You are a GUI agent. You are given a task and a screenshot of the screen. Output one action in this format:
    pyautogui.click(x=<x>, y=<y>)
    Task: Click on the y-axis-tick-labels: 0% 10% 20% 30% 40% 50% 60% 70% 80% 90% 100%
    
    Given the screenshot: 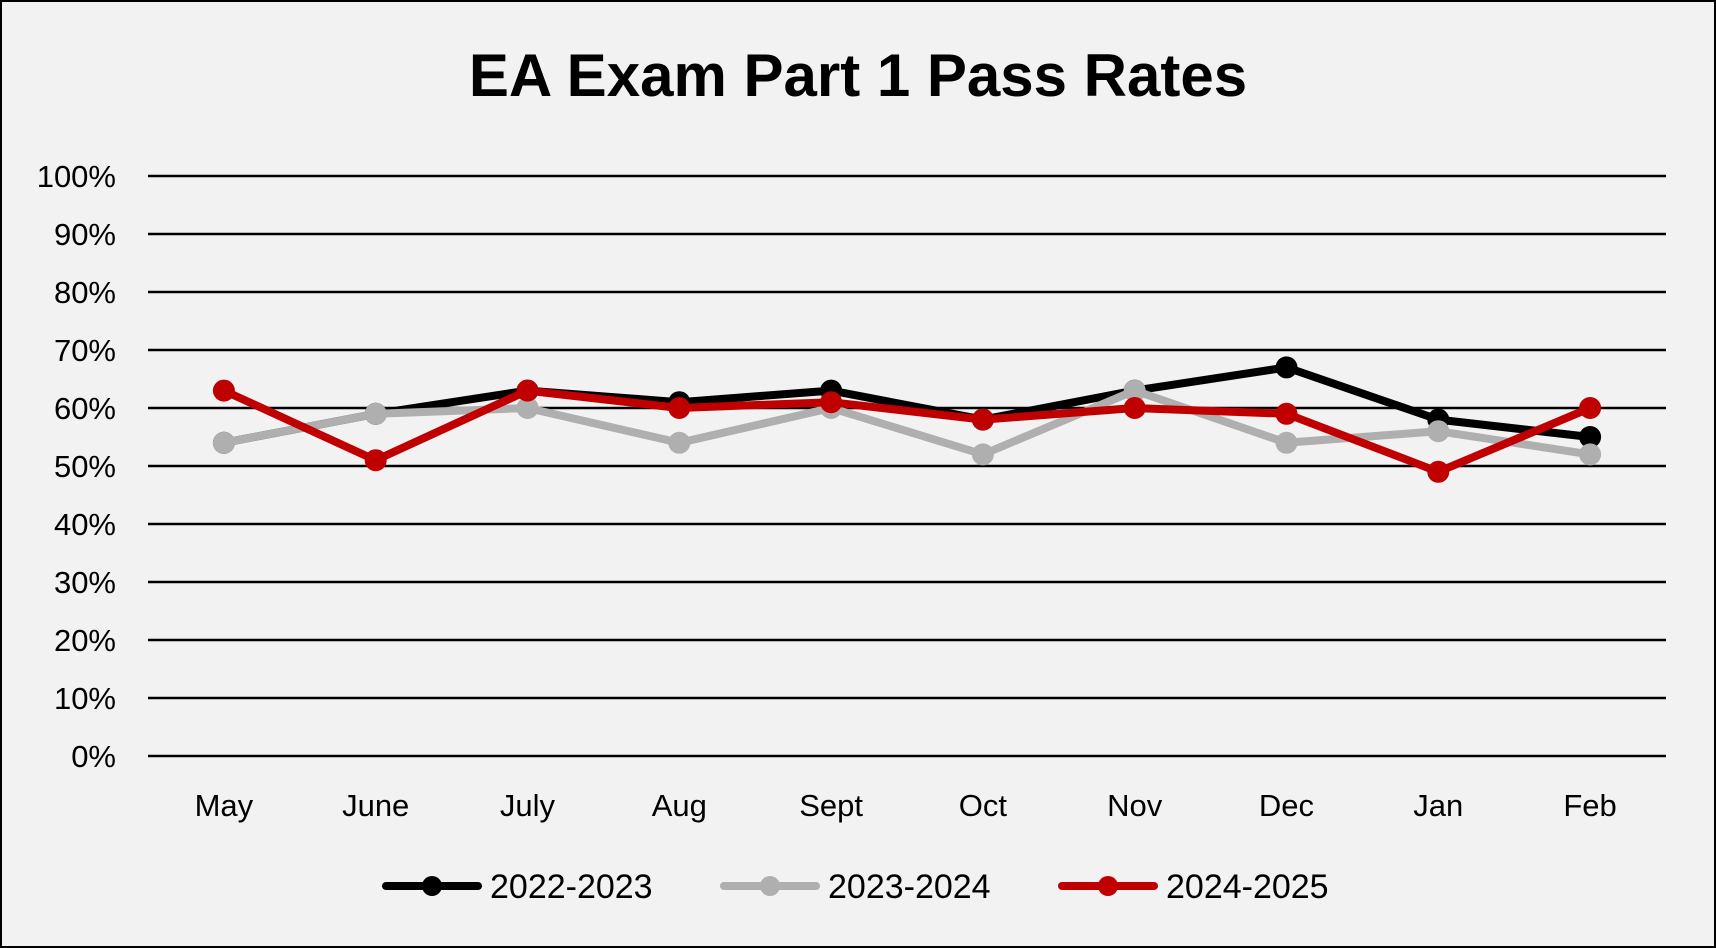 What is the action you would take?
    pyautogui.click(x=76, y=466)
    